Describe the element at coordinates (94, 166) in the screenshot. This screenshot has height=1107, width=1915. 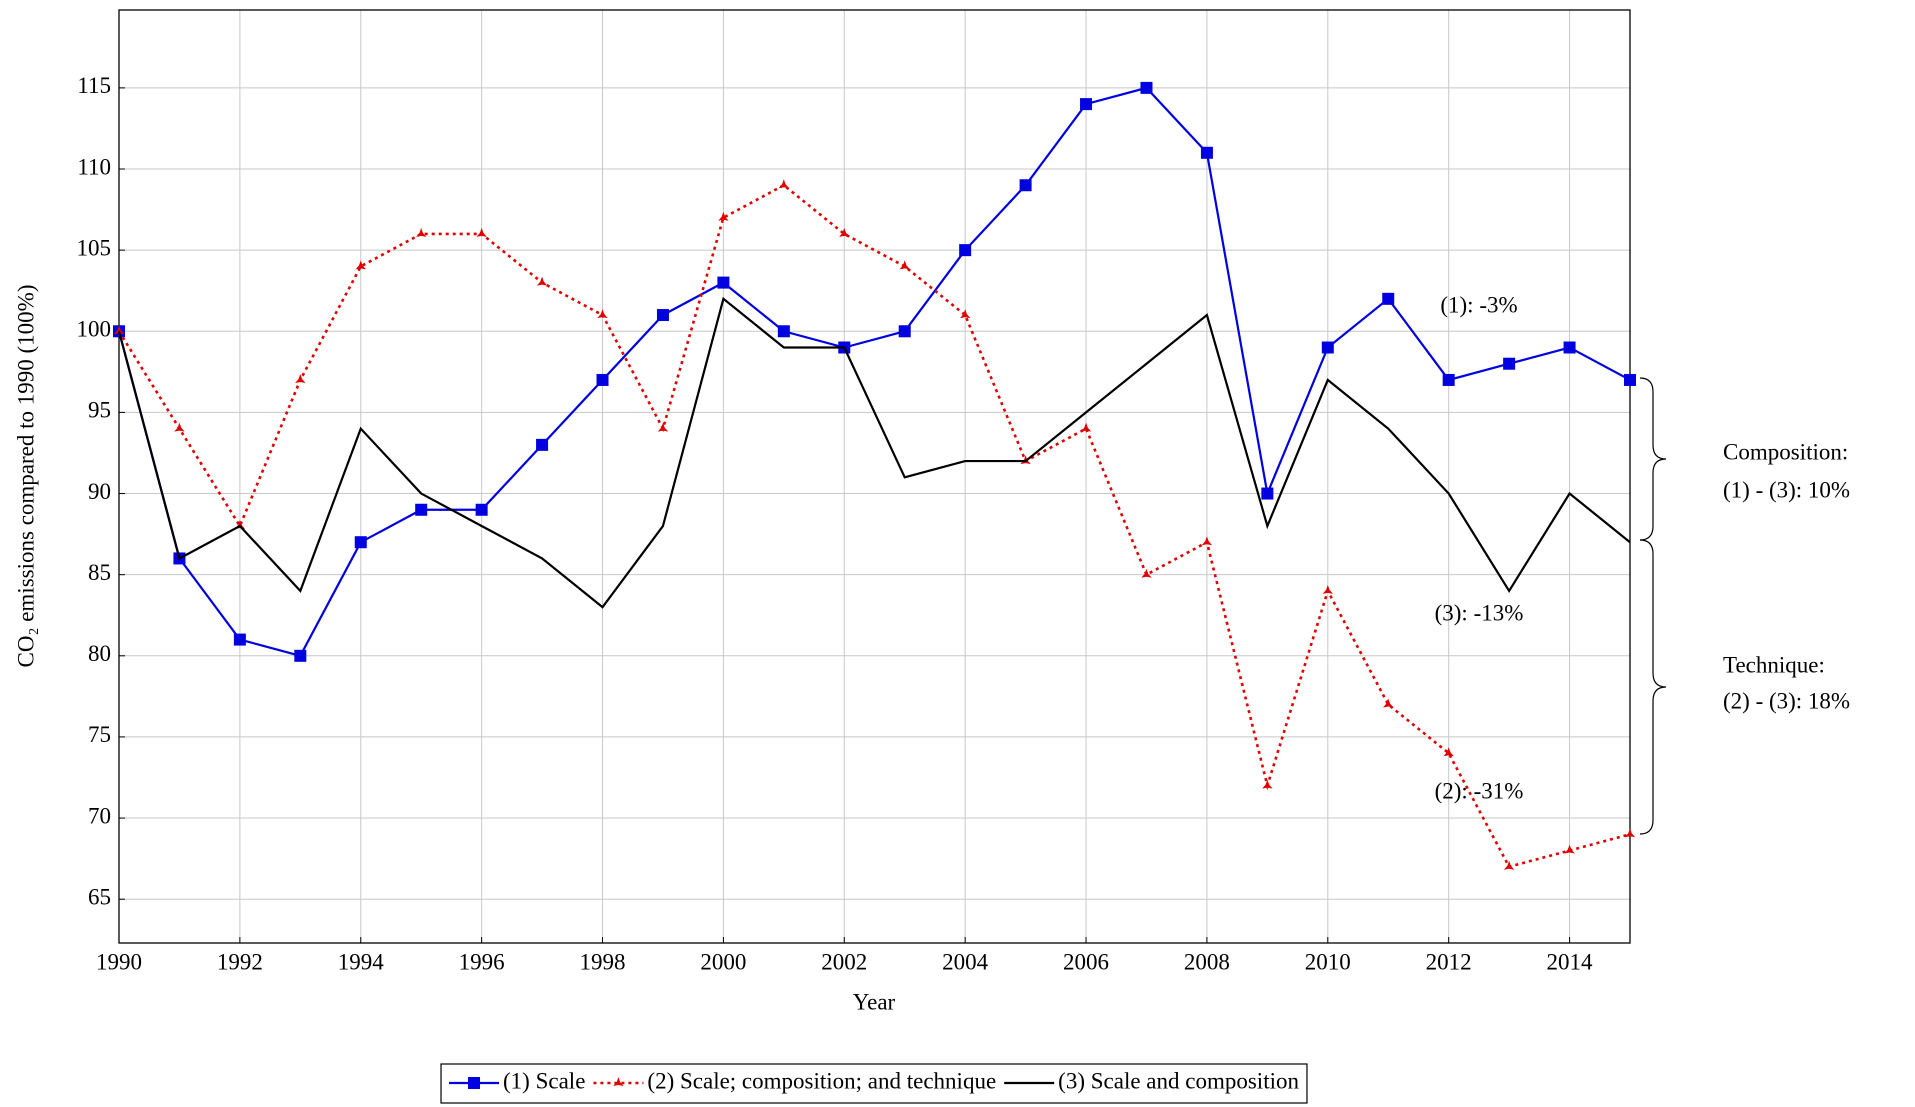
I see `y-tick-label: 110` at that location.